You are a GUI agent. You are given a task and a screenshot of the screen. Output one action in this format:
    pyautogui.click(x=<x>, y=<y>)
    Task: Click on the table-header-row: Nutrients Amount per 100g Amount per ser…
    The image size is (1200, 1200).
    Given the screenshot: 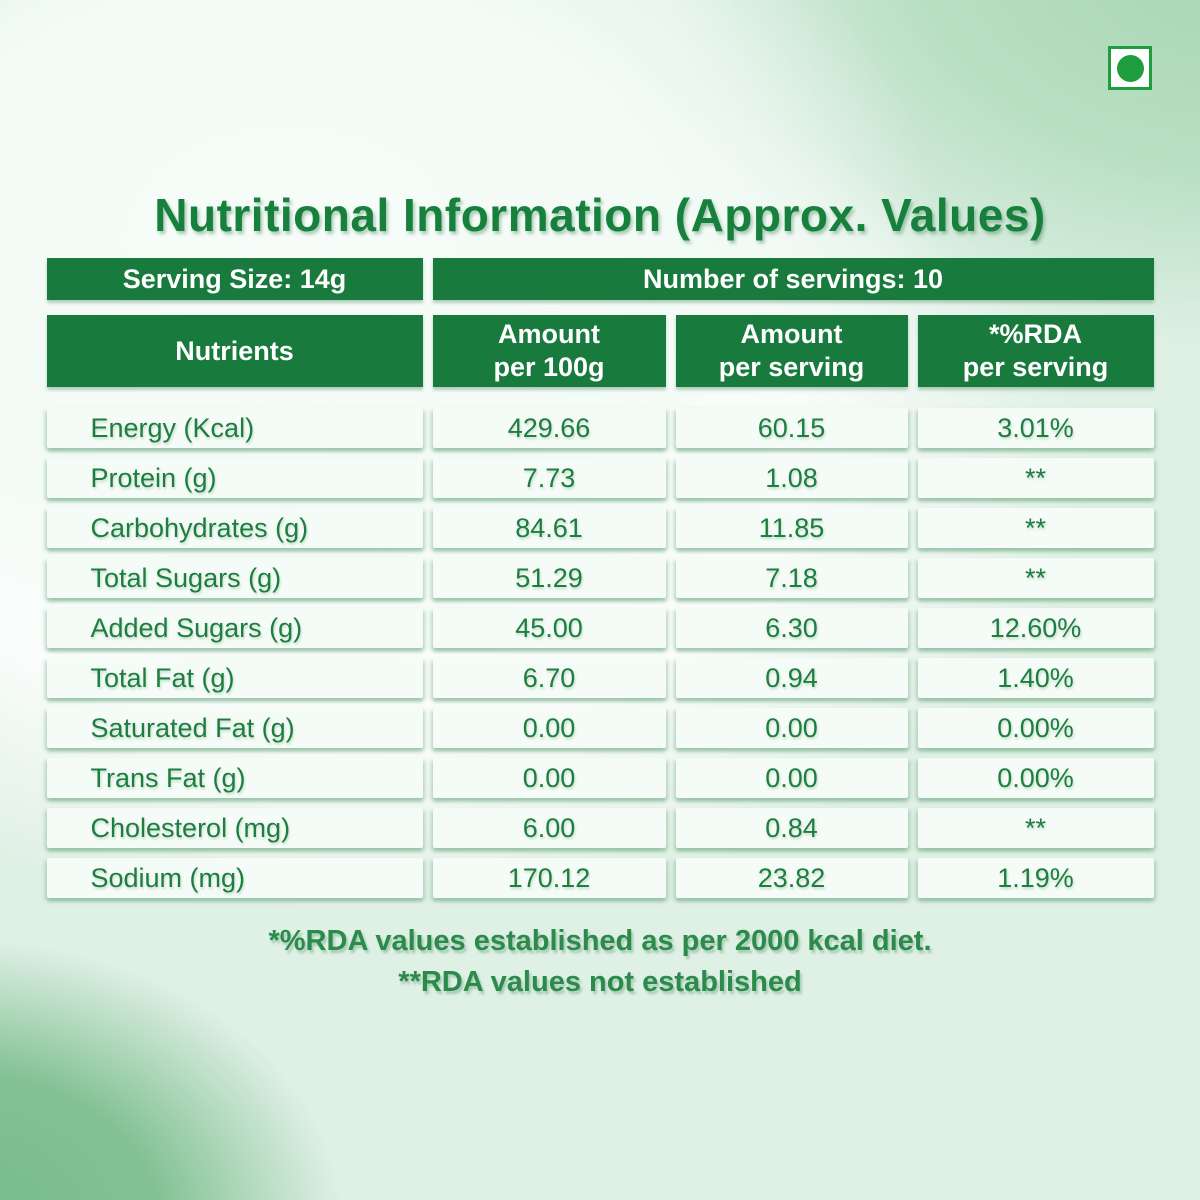 What is the action you would take?
    pyautogui.click(x=600, y=351)
    